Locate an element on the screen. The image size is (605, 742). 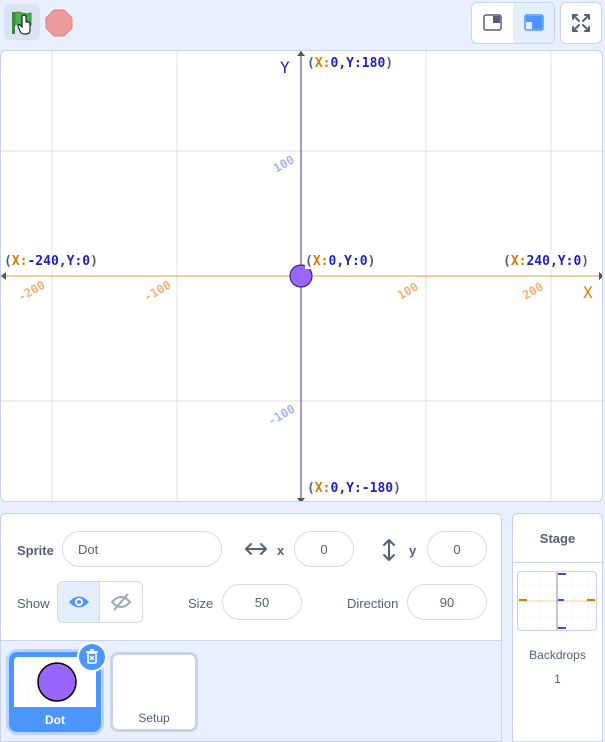
size-label: Size is located at coordinates (201, 603).